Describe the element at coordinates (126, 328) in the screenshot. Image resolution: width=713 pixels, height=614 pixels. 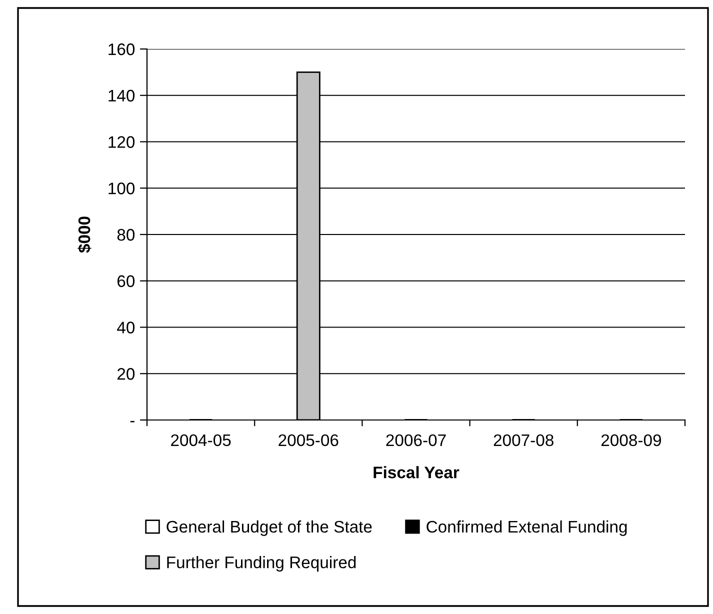
I see `y-tick-label: 40` at that location.